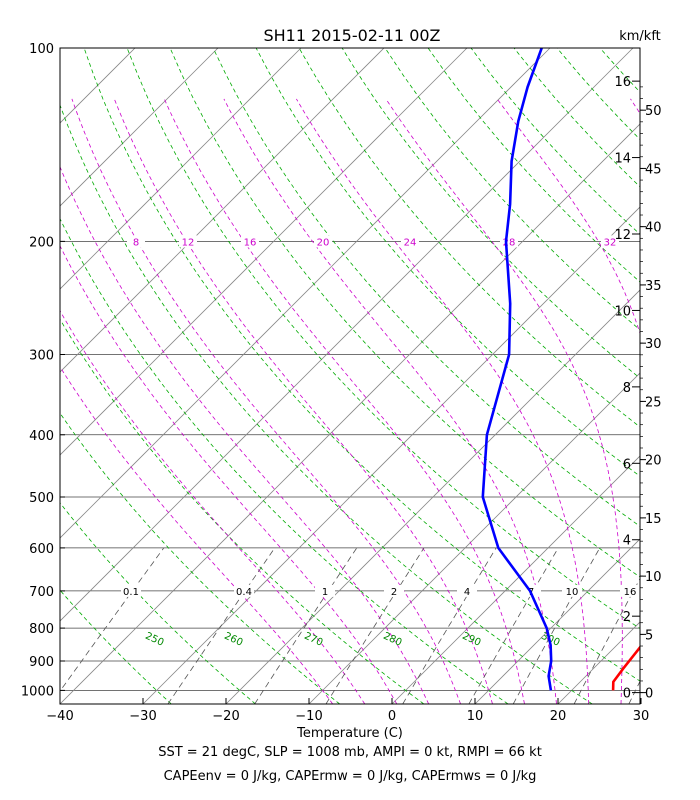  I want to click on km-tick-label: 10, so click(622, 311).